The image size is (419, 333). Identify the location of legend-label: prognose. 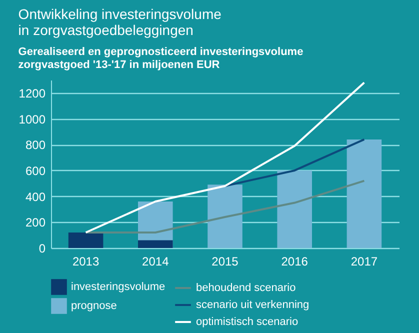
(94, 306).